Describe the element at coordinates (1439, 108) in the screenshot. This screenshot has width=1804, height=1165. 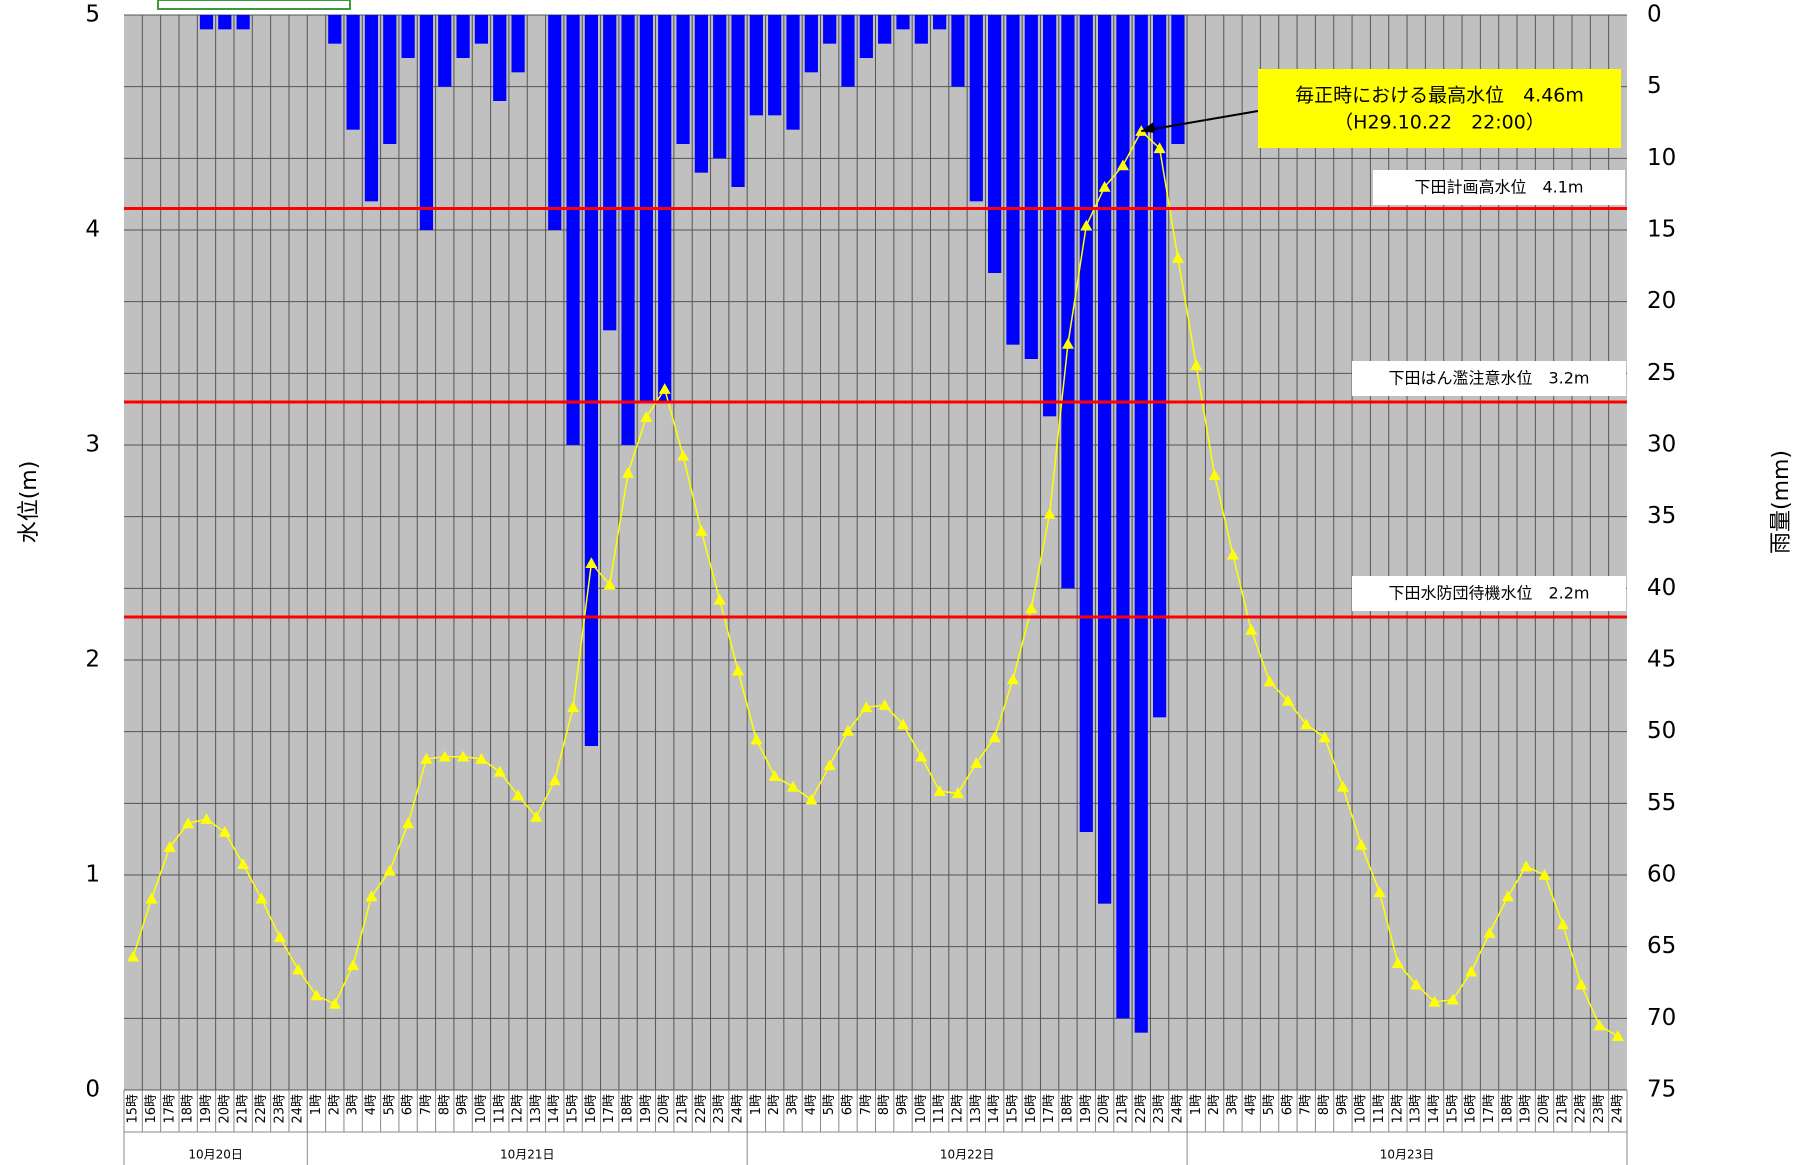
I see `annotation-box` at that location.